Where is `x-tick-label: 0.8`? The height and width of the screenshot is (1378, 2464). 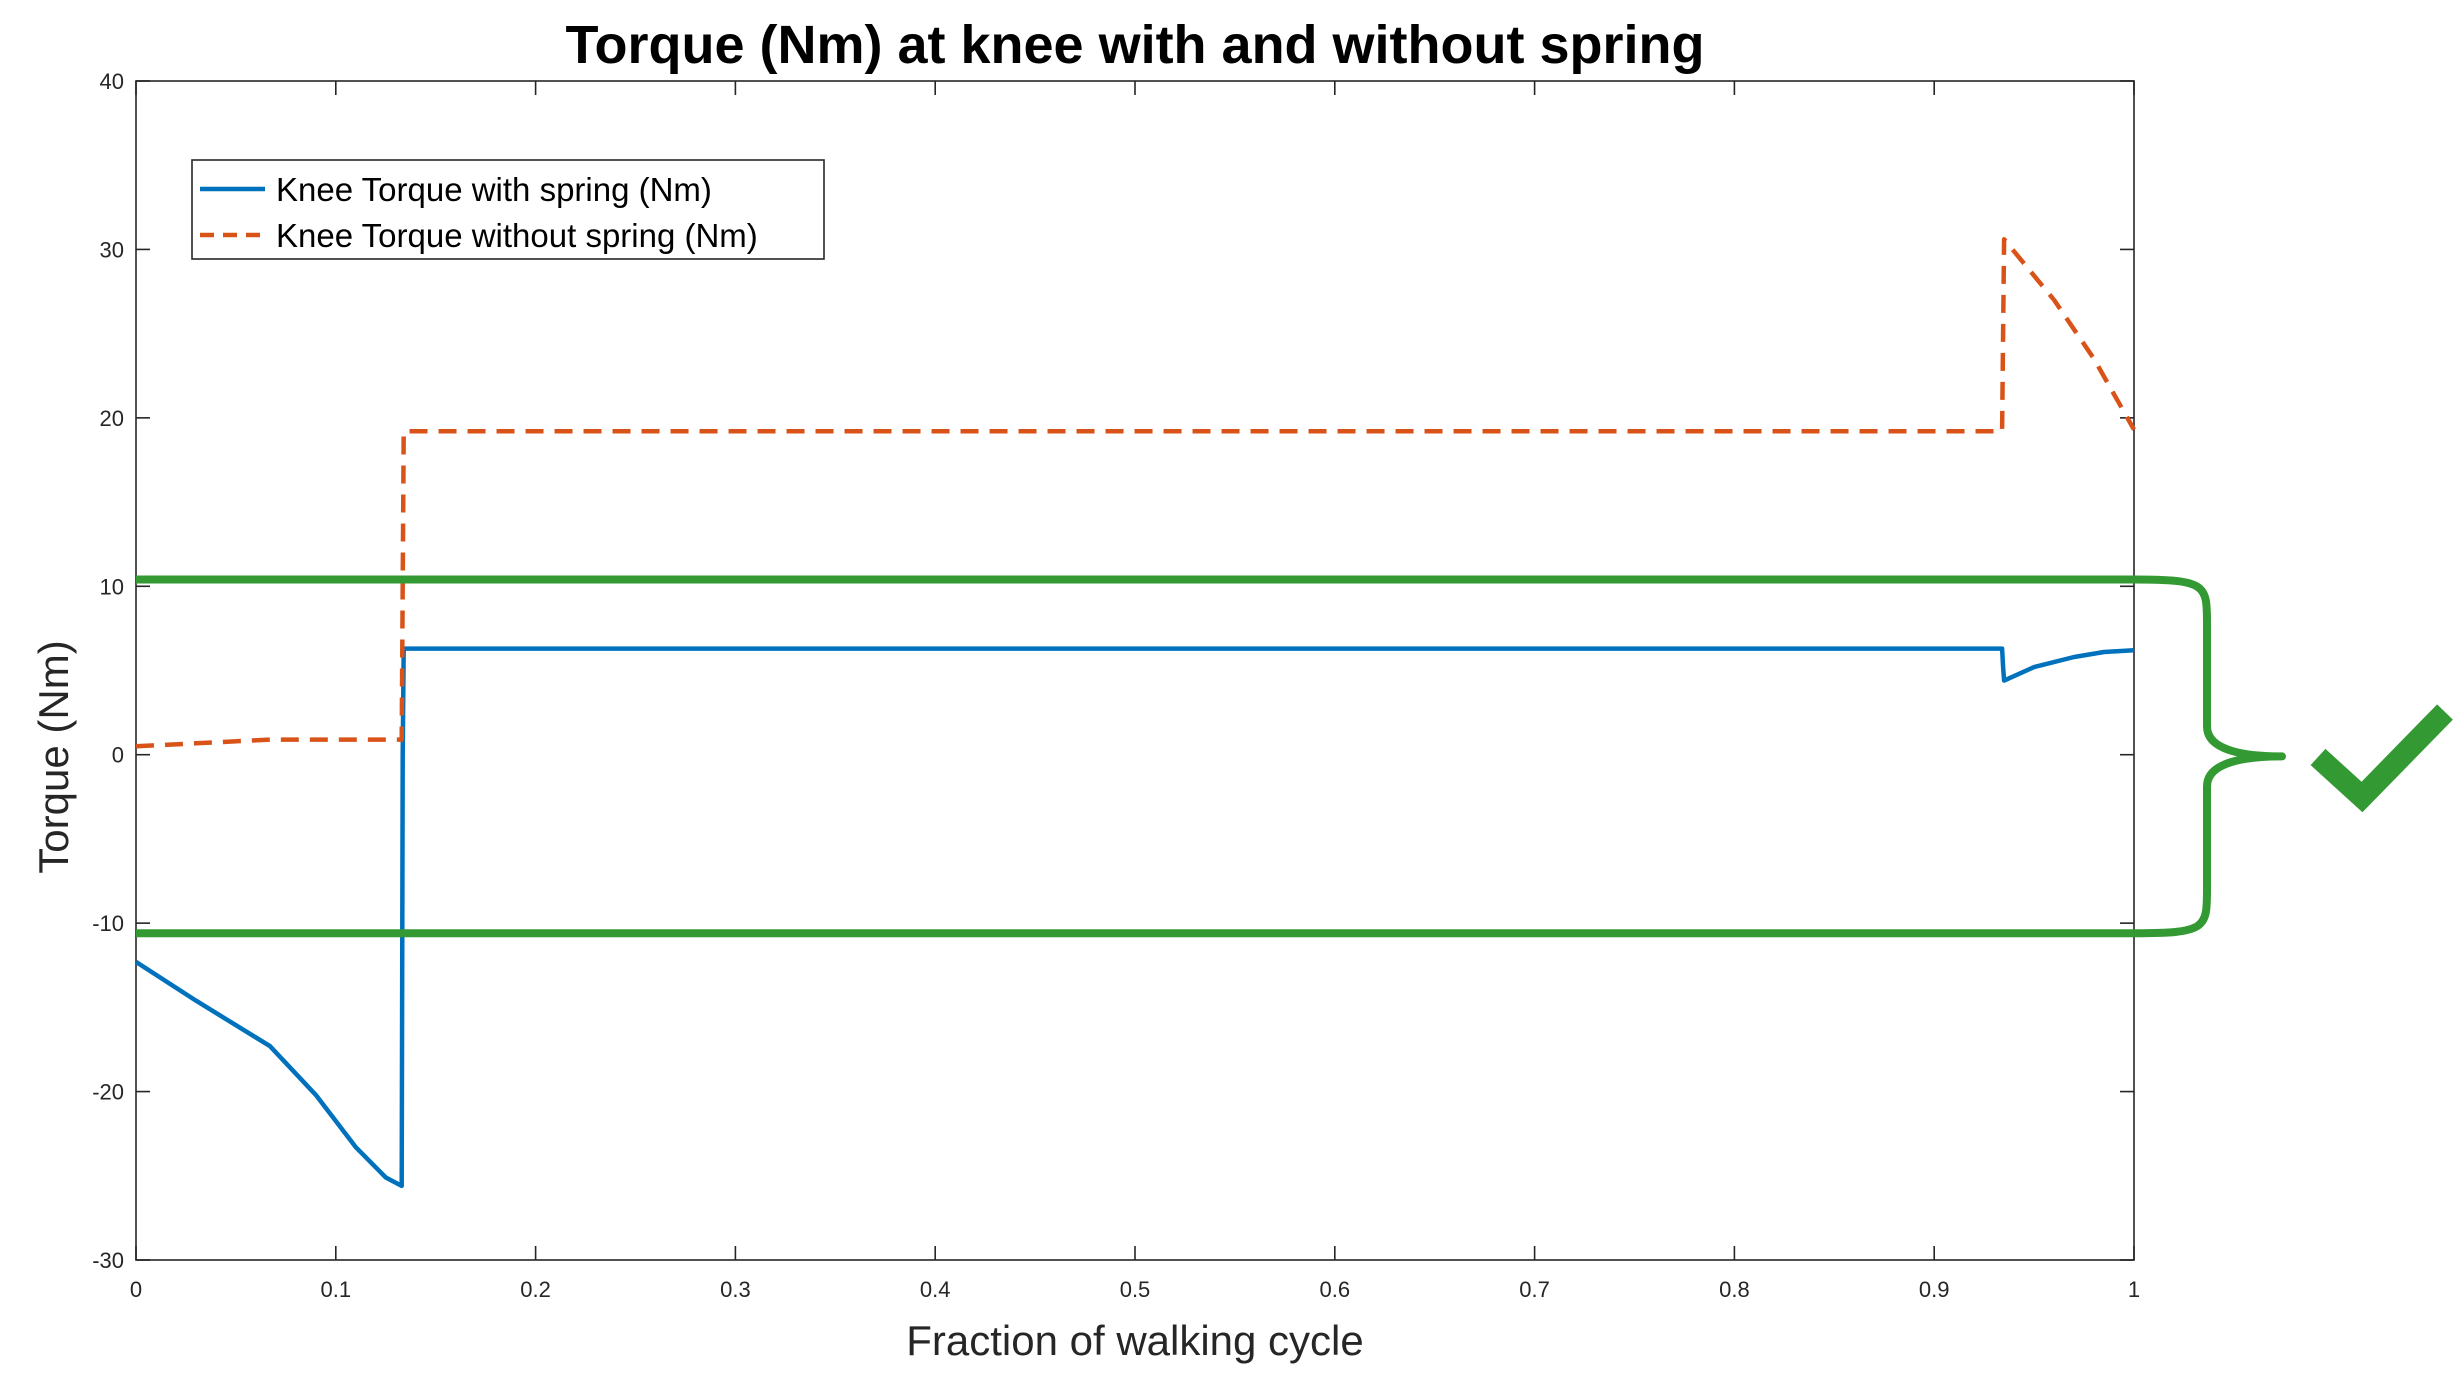
x-tick-label: 0.8 is located at coordinates (1734, 1289).